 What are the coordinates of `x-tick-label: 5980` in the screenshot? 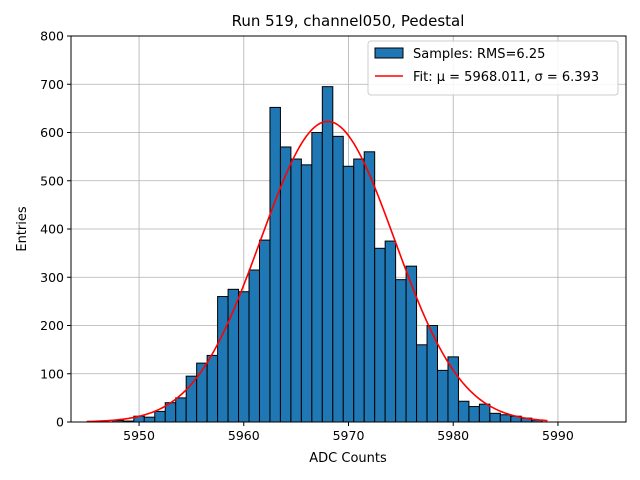 It's located at (453, 435).